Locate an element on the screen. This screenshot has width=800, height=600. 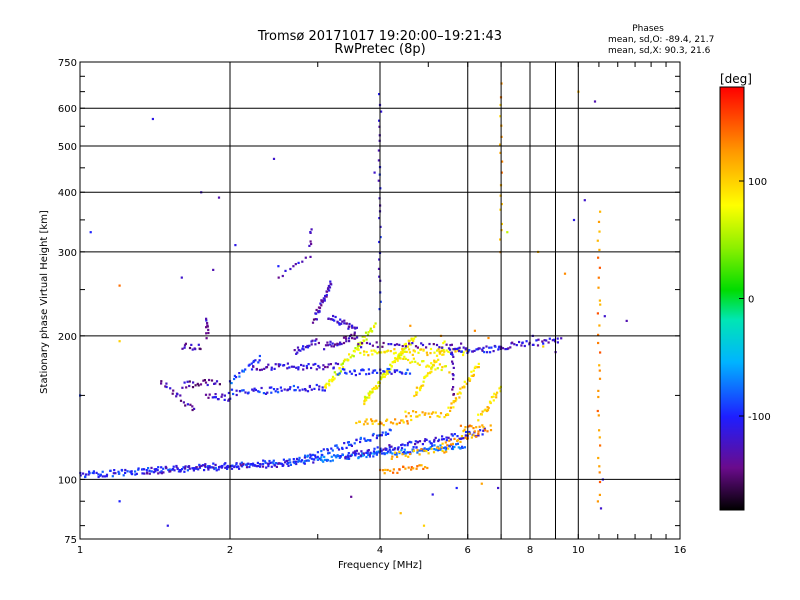
stats-line-o: mean, sd,O: -89.4, 21.7 is located at coordinates (661, 40).